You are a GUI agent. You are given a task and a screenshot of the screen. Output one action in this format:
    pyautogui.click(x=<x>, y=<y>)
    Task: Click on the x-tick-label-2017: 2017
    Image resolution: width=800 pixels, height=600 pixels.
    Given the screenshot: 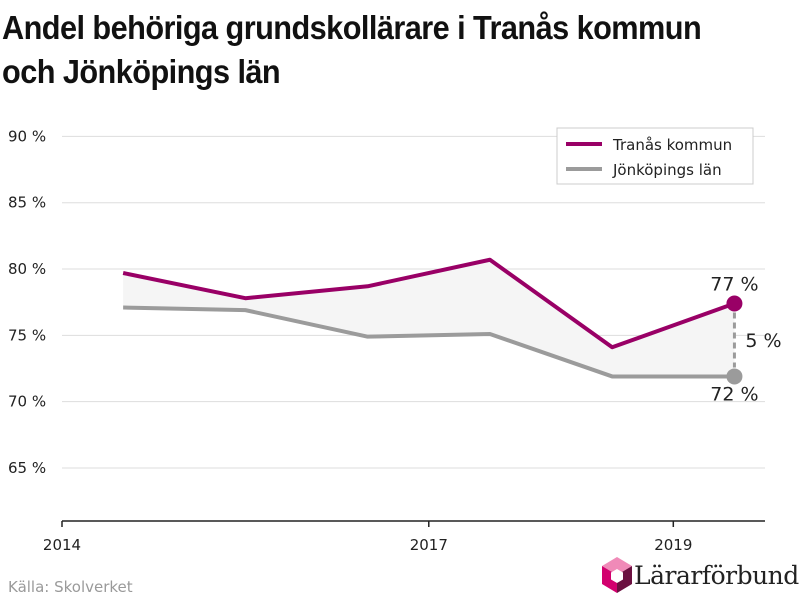 What is the action you would take?
    pyautogui.click(x=429, y=545)
    